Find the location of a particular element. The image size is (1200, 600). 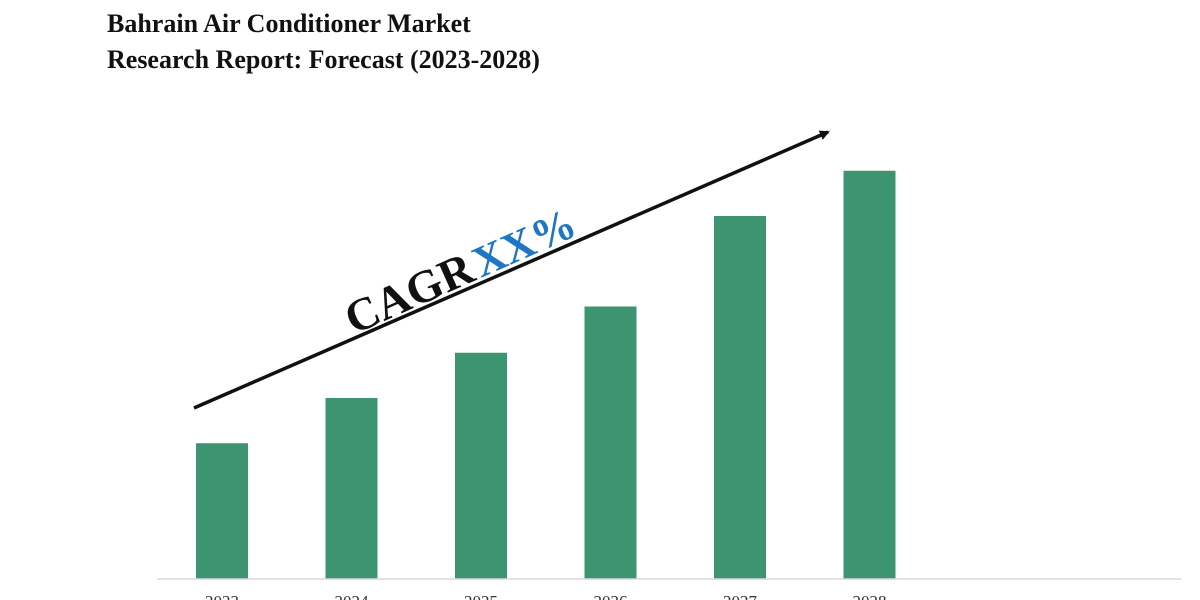

bar-2024 is located at coordinates (351, 488).